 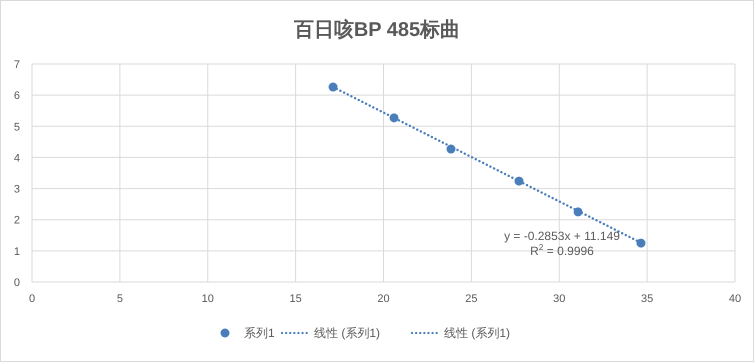 I want to click on y-tick-label: 5, so click(x=17, y=127).